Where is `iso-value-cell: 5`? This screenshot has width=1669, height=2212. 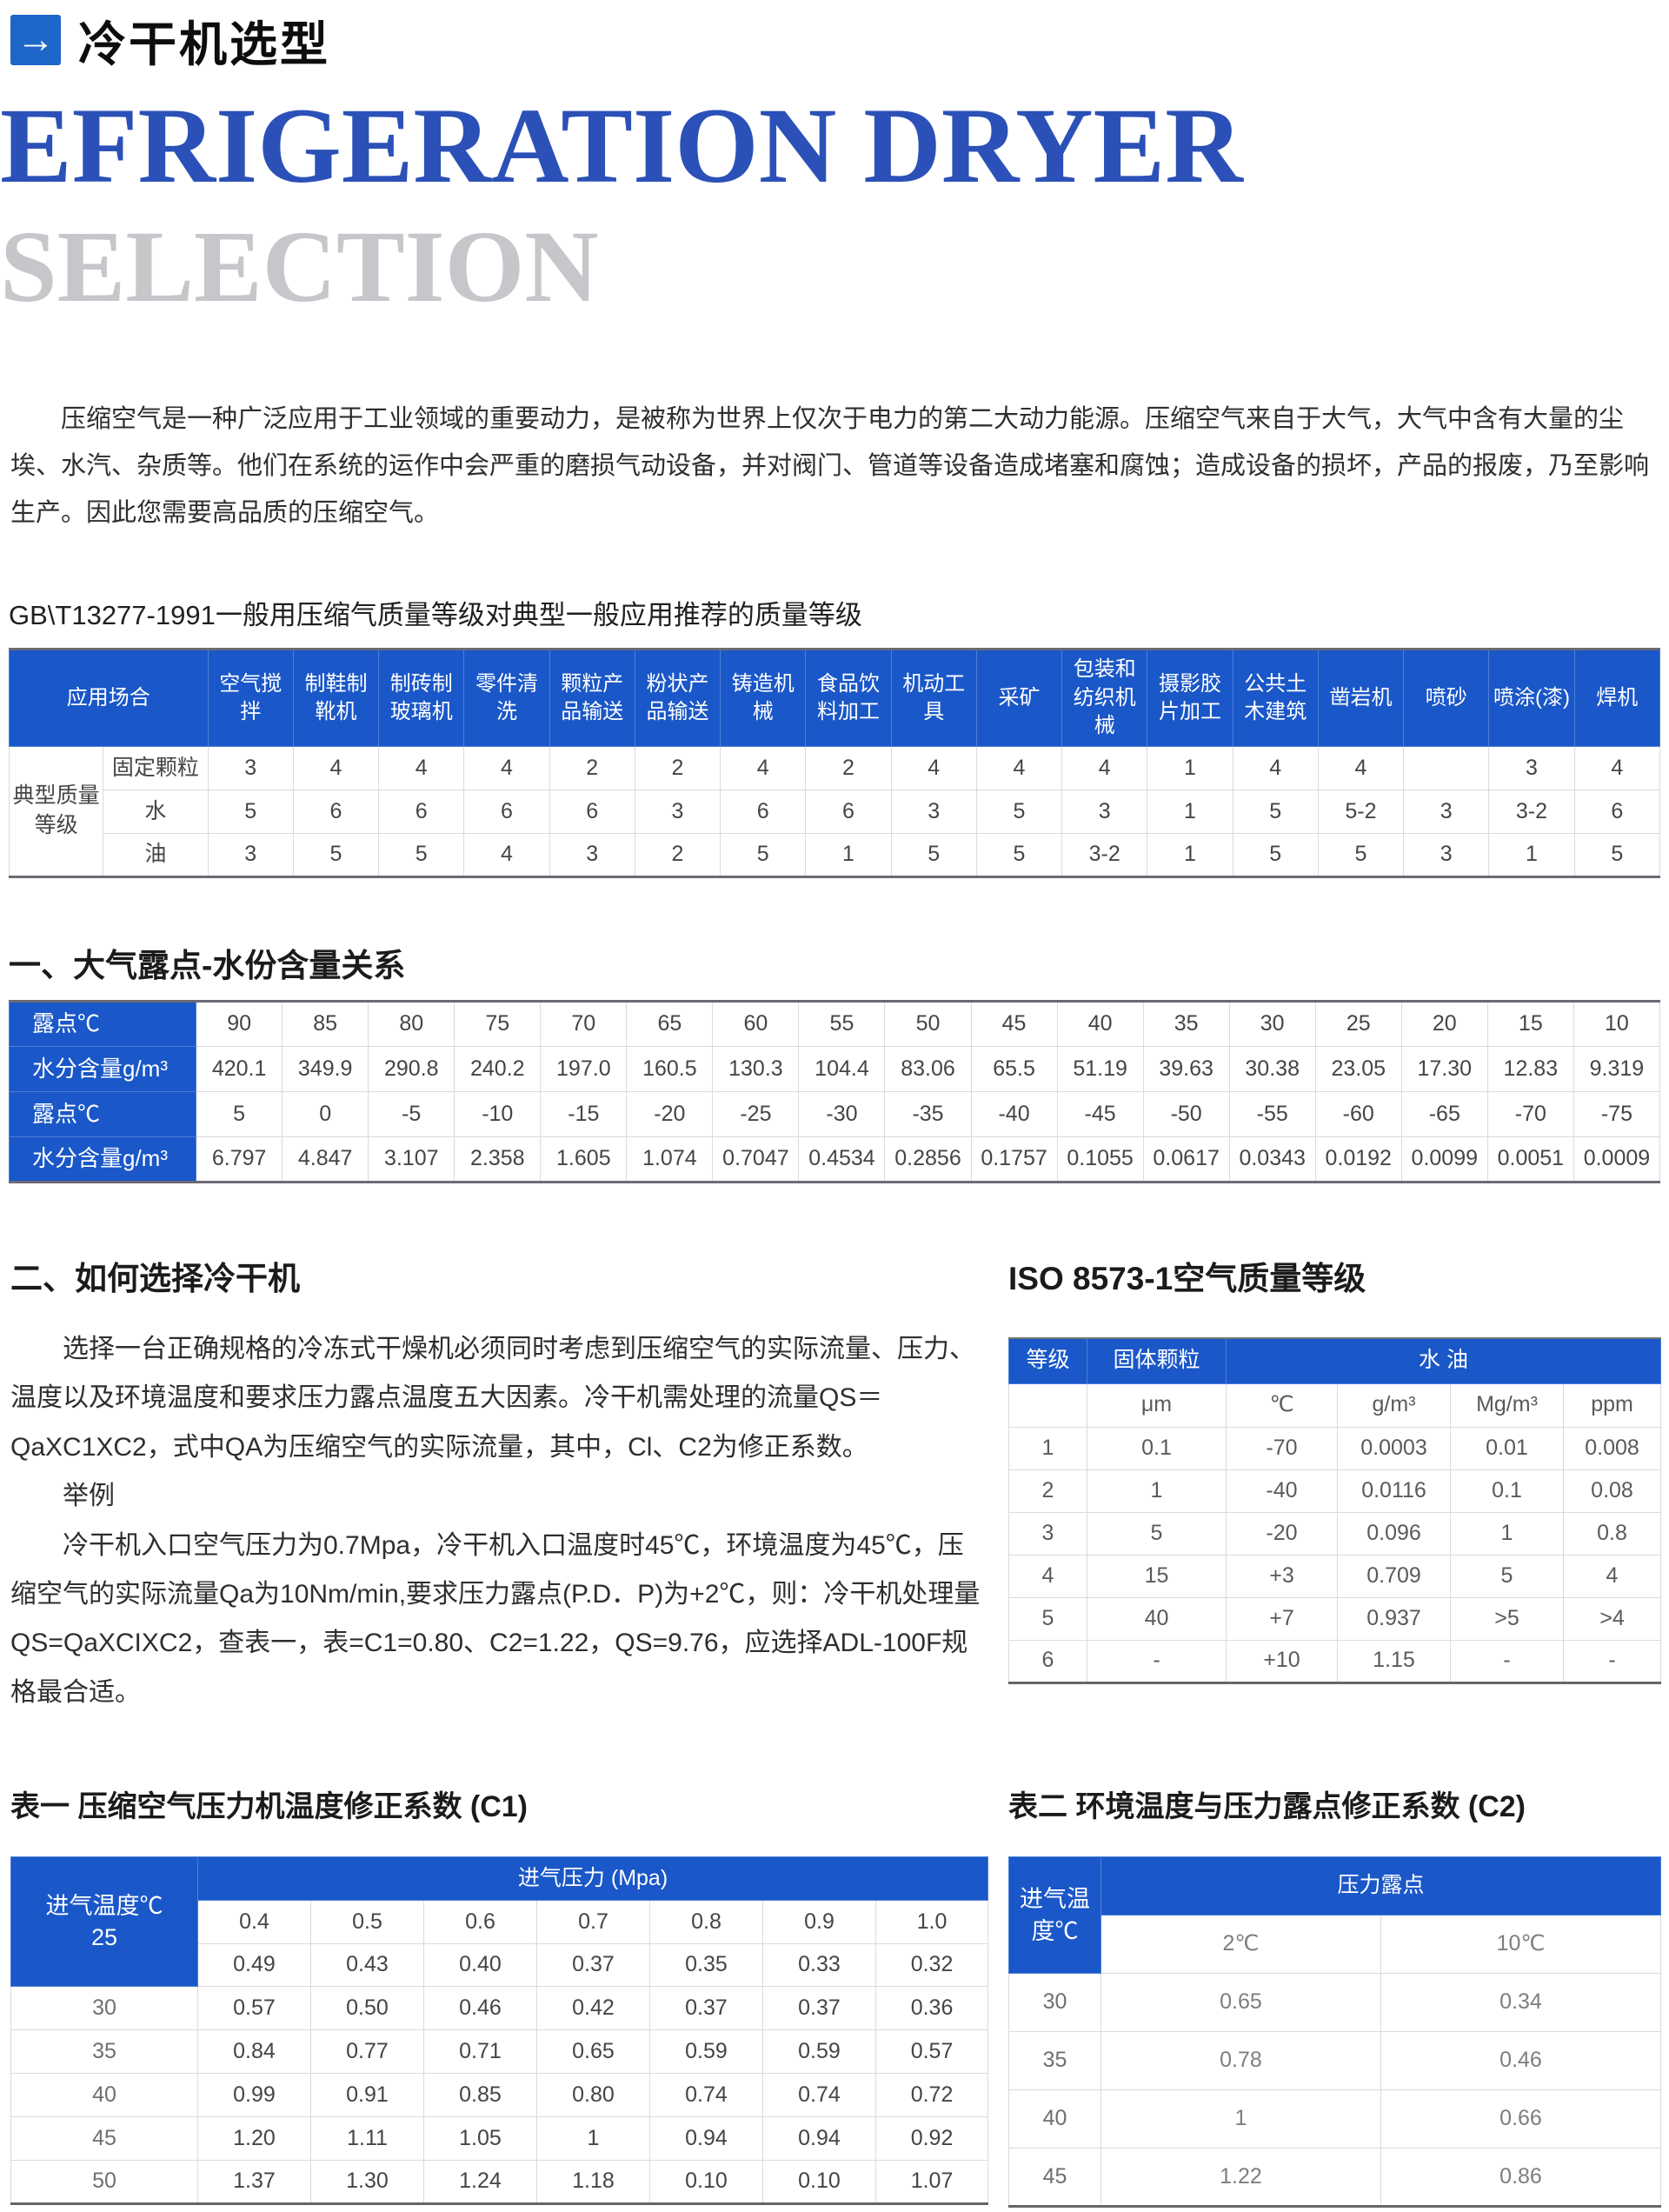
iso-value-cell: 5 is located at coordinates (1157, 1533).